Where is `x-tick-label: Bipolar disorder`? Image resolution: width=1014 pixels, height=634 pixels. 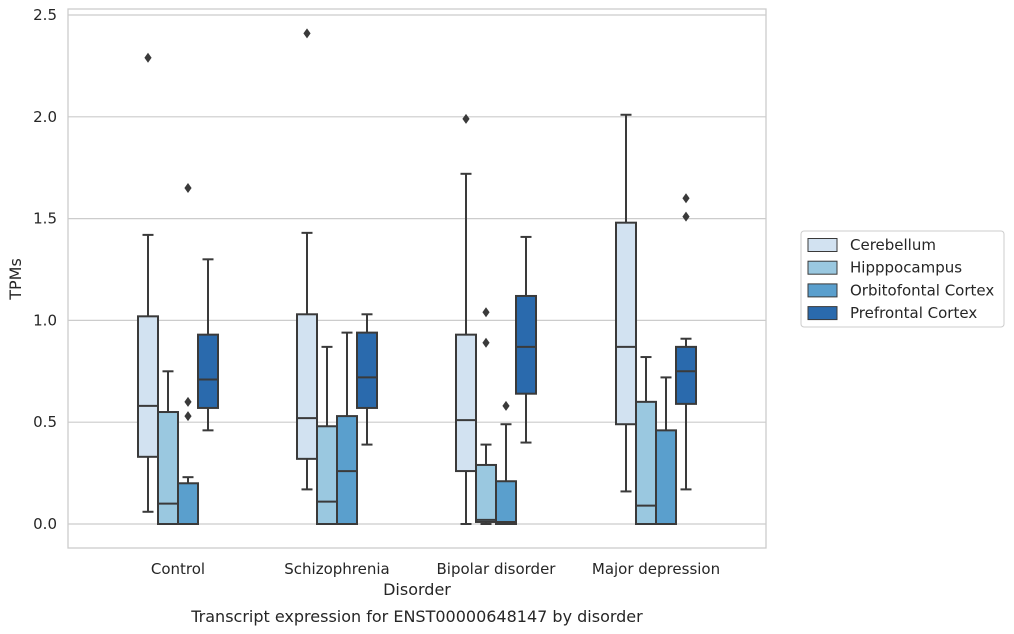 x-tick-label: Bipolar disorder is located at coordinates (497, 569).